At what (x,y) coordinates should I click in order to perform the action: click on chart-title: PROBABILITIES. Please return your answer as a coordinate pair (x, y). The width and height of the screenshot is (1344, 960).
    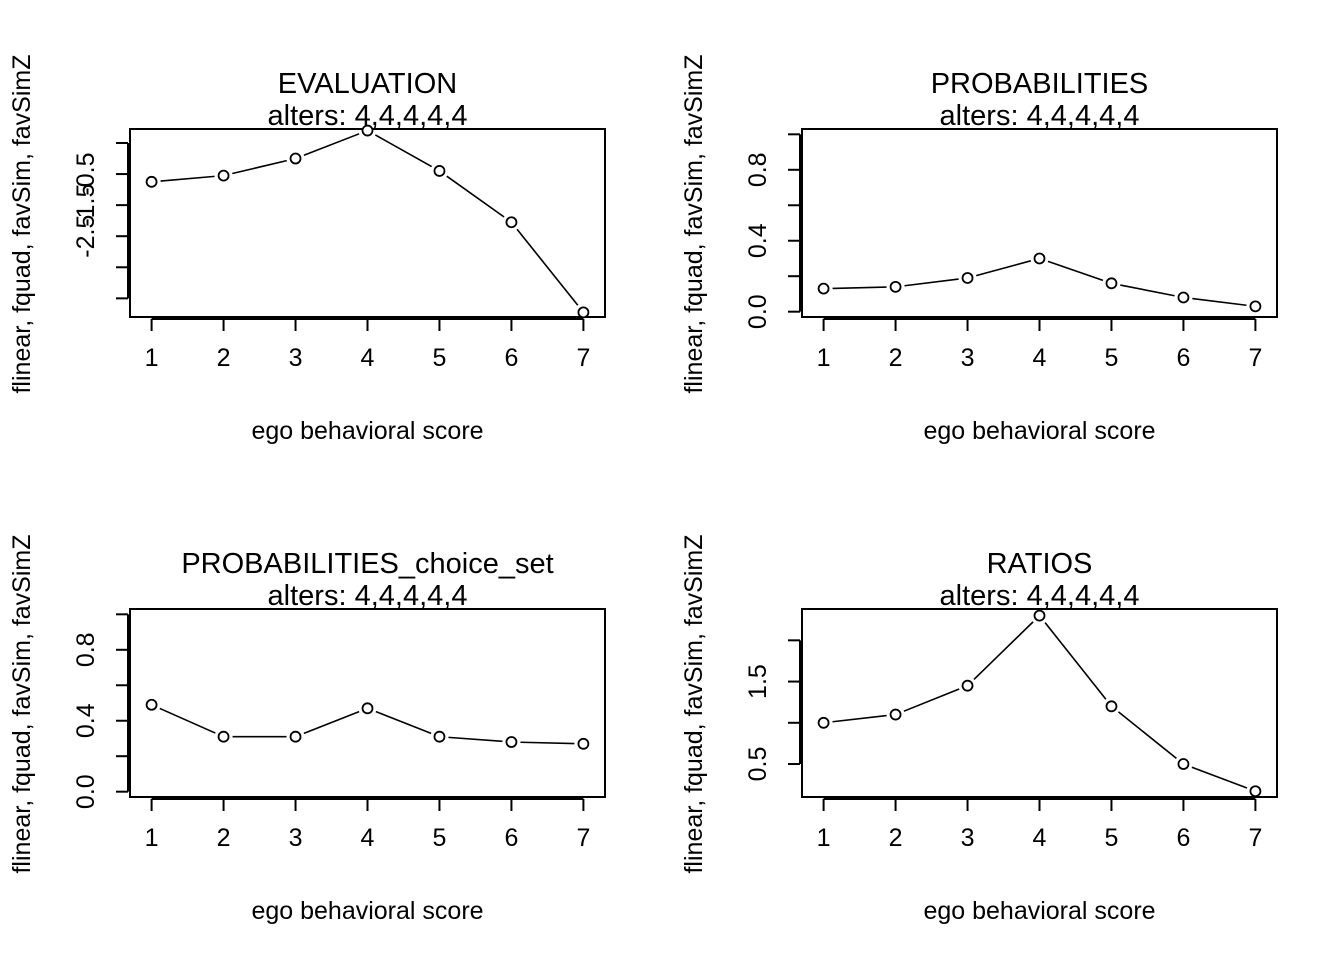
    Looking at the image, I should click on (1040, 84).